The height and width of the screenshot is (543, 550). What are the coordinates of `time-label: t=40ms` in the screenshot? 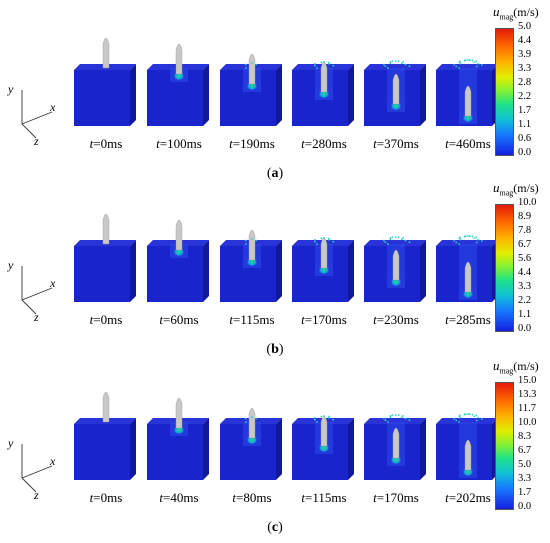 It's located at (179, 497).